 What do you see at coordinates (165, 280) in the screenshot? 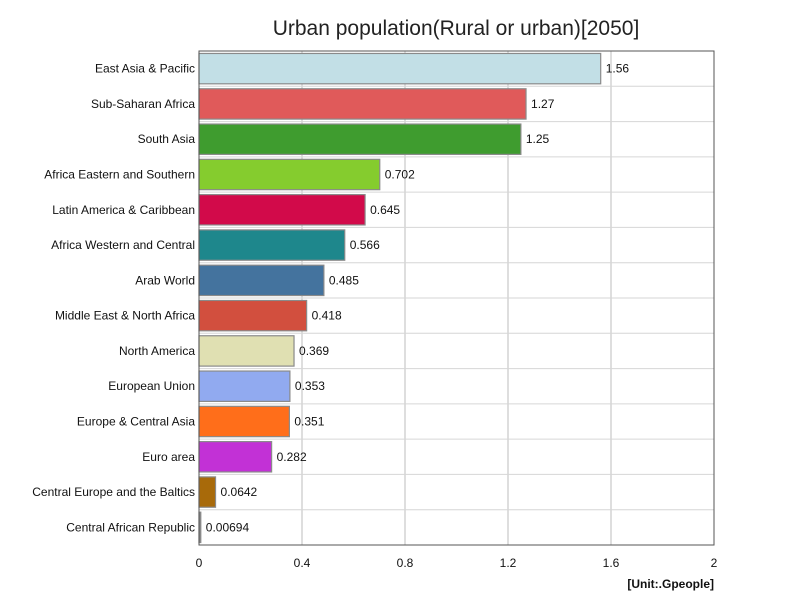
I see `category-label: Arab World` at bounding box center [165, 280].